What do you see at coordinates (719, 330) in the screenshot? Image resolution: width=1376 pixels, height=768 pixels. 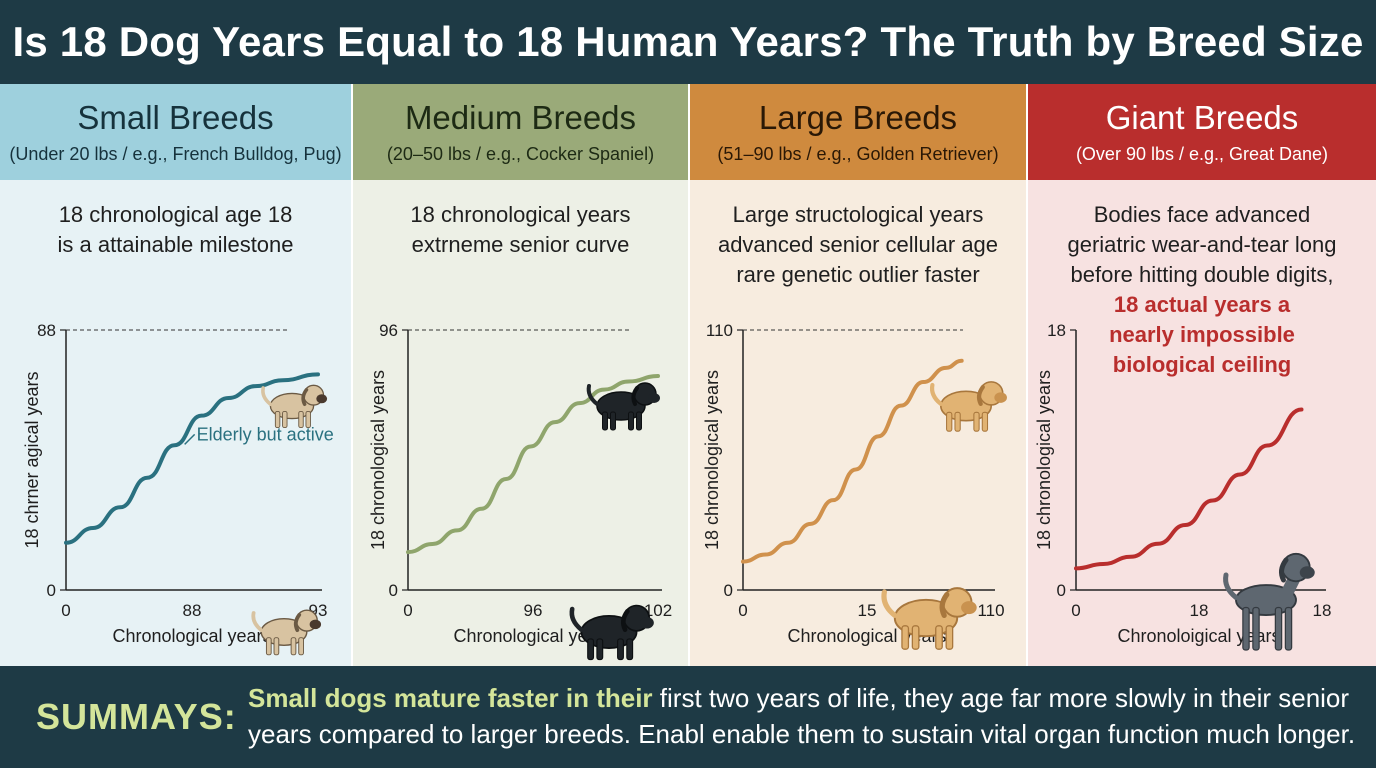 I see `y-tick-label: 110` at bounding box center [719, 330].